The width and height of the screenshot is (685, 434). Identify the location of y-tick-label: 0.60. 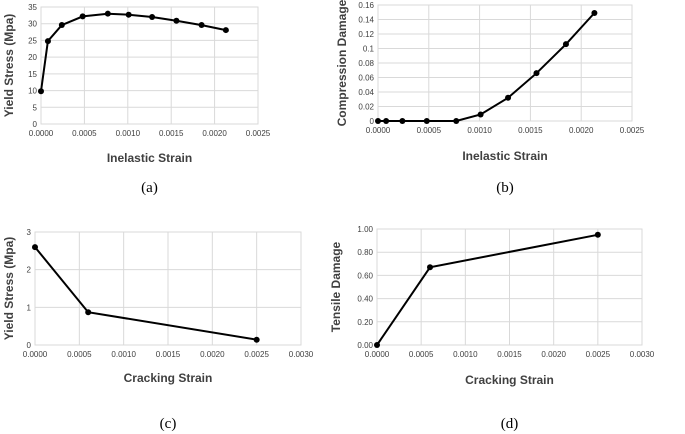
(365, 275).